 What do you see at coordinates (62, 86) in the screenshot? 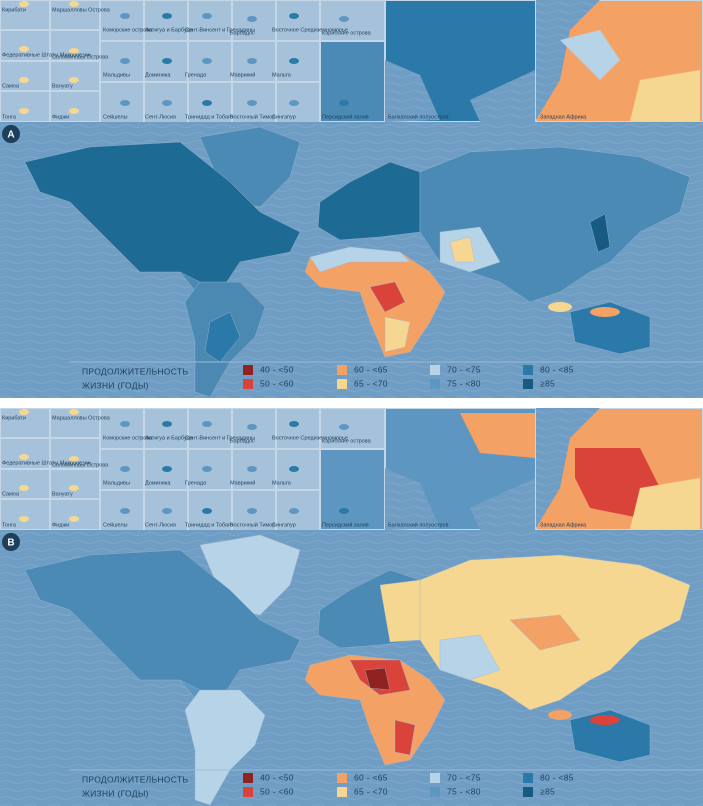
I see `inset-label: Вануату` at bounding box center [62, 86].